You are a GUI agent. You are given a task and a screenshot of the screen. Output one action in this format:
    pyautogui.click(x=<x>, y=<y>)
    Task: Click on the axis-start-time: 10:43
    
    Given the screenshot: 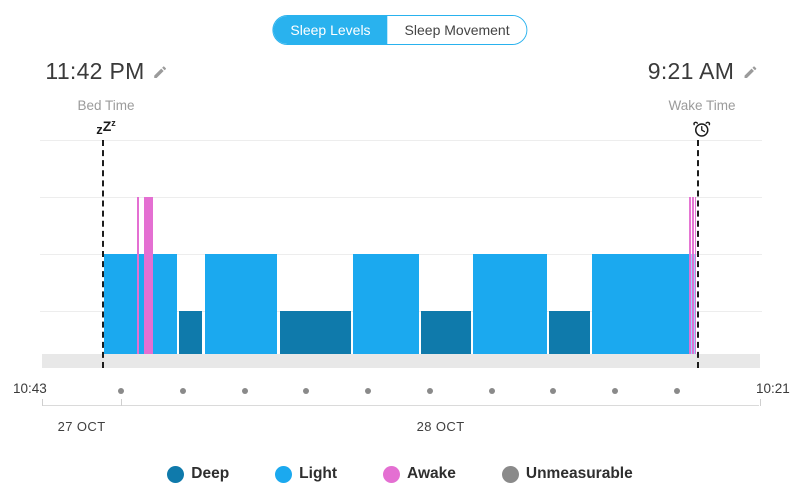 What is the action you would take?
    pyautogui.click(x=30, y=388)
    